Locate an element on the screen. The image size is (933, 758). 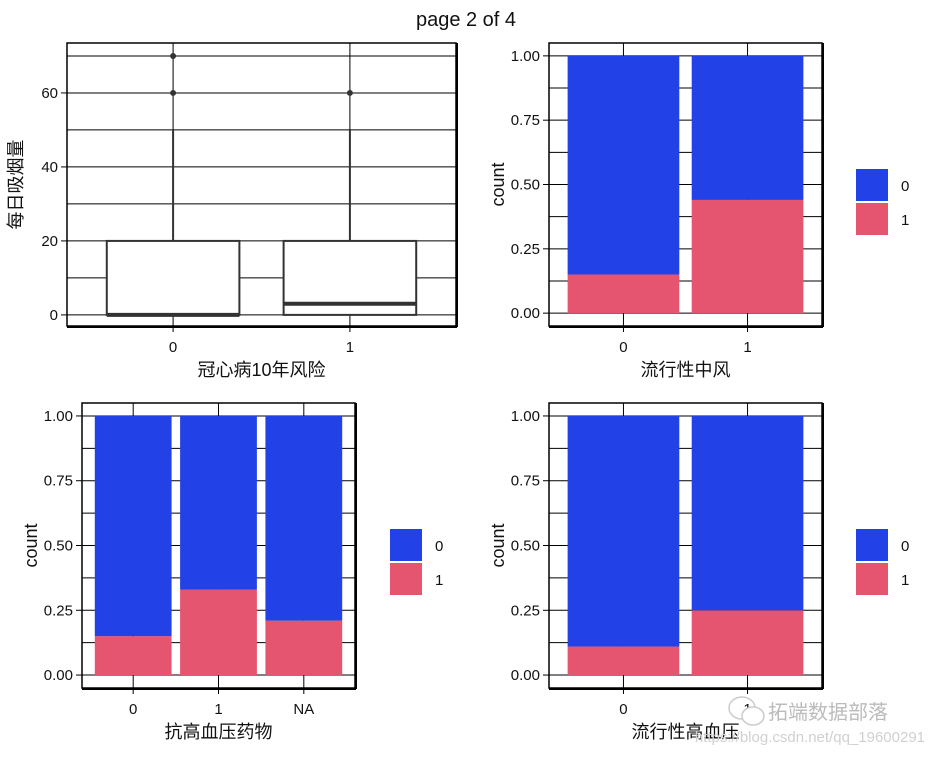
y-tick-label: 0 is located at coordinates (54, 315).